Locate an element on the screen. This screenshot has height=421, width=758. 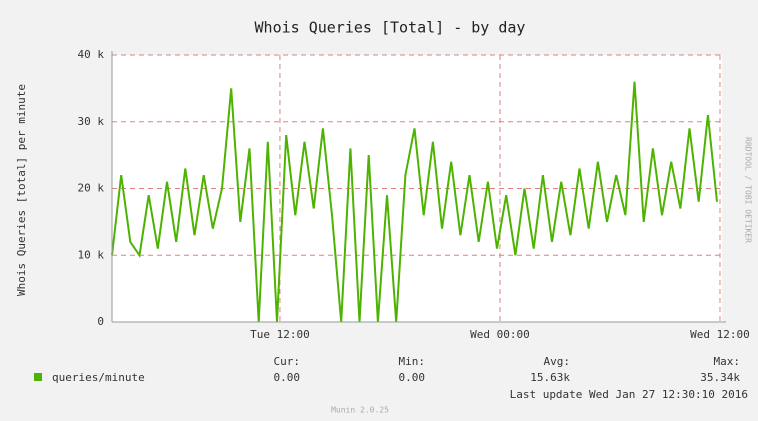
legend-value: 35.34k is located at coordinates (720, 377).